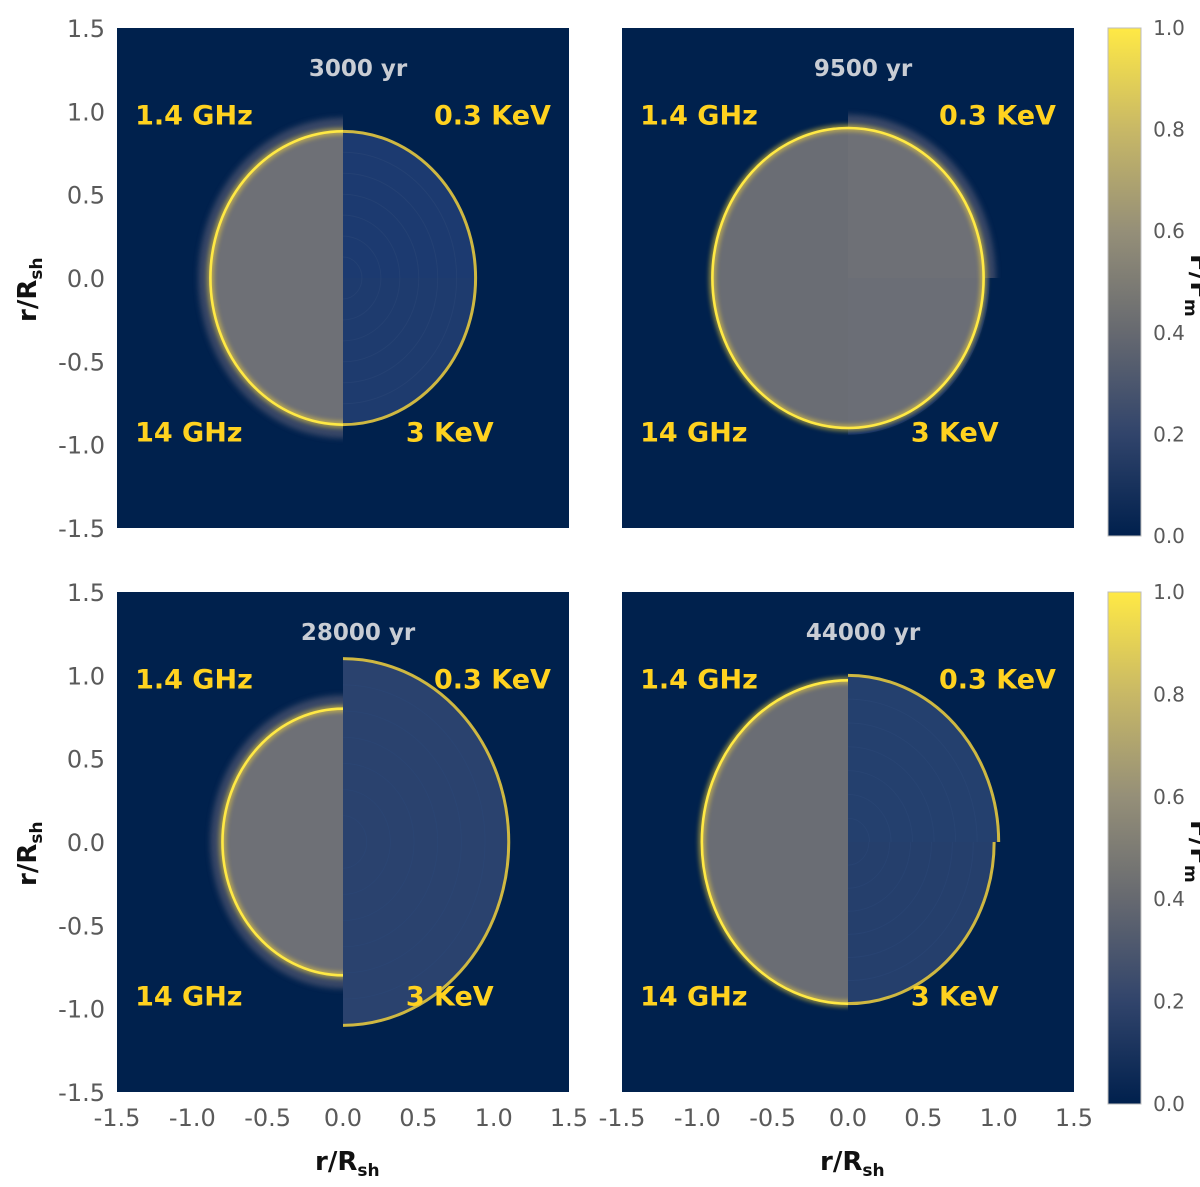 This screenshot has width=1200, height=1187. What do you see at coordinates (1169, 797) in the screenshot?
I see `colorbar-tick-label: 0.6` at bounding box center [1169, 797].